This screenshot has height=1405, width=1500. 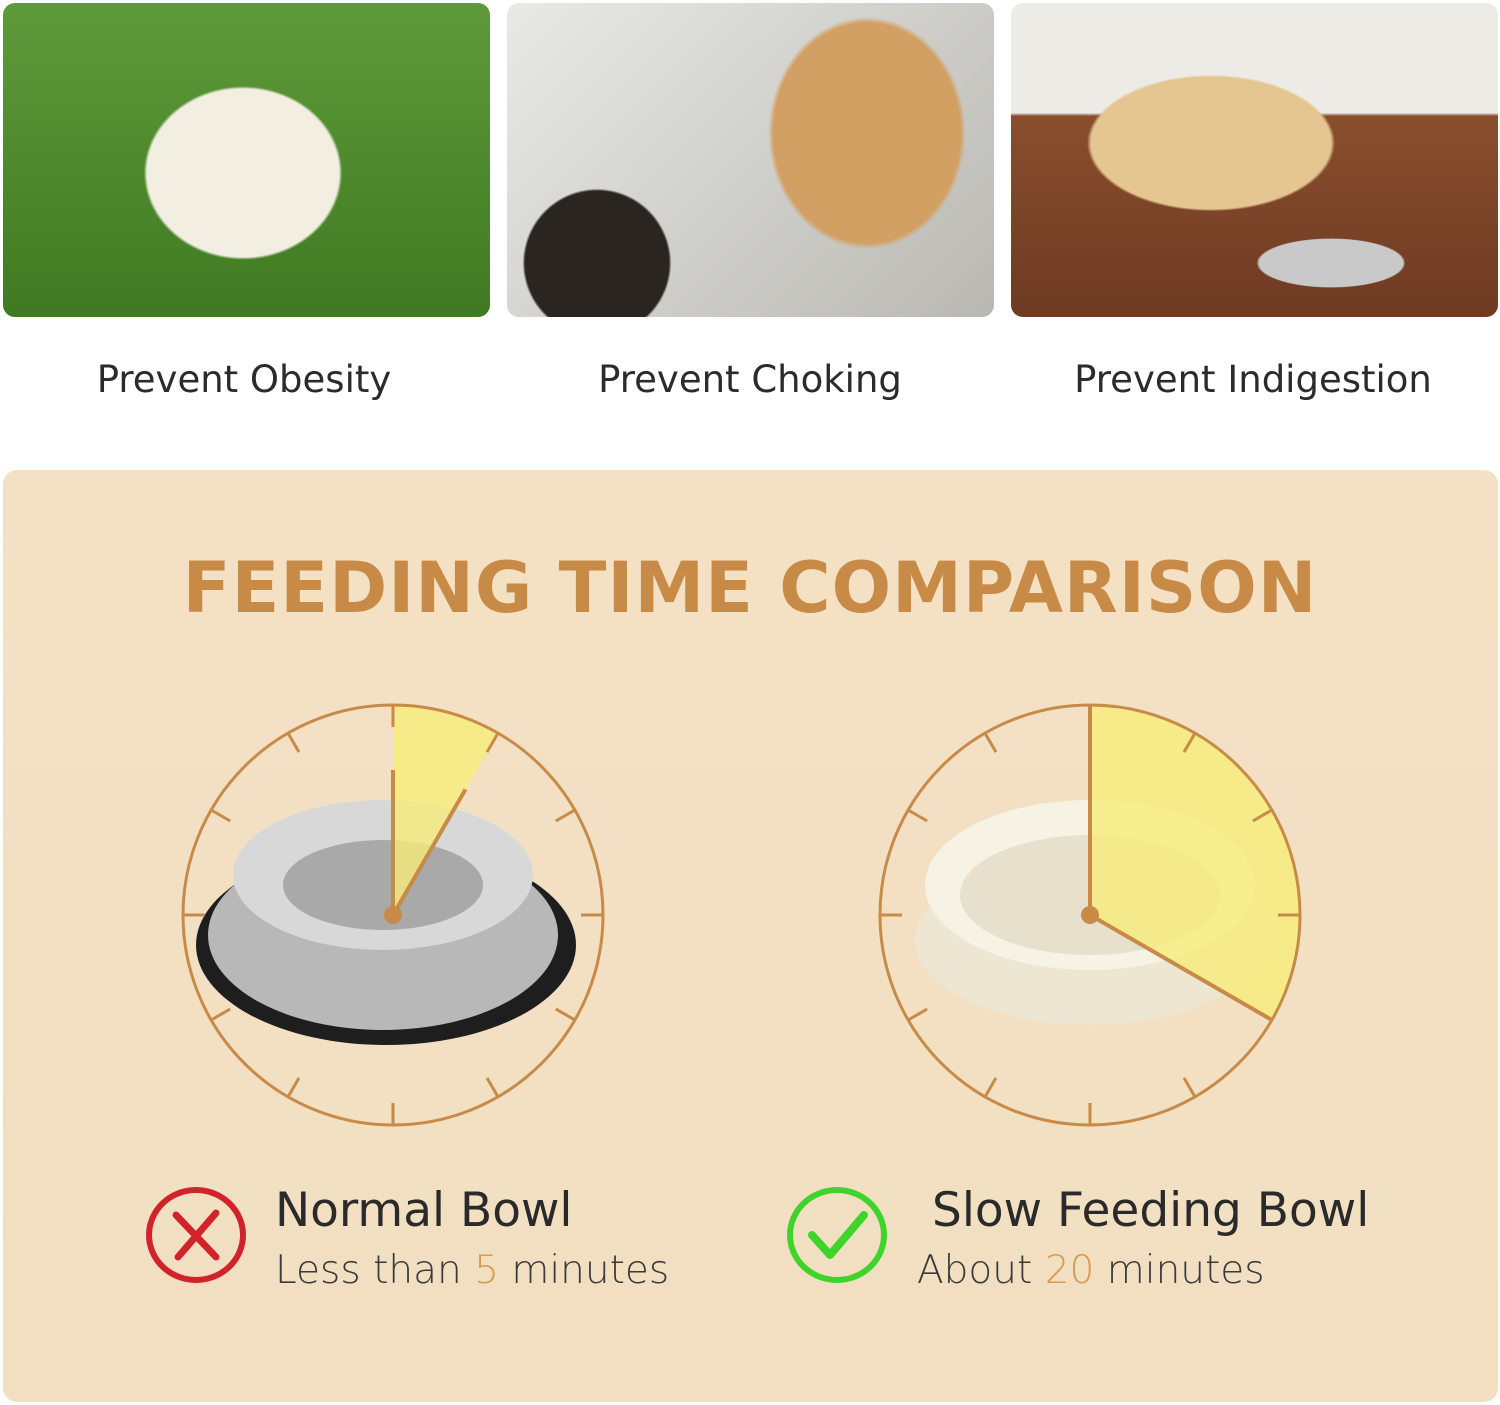 What do you see at coordinates (837, 1235) in the screenshot?
I see `check-circle-icon` at bounding box center [837, 1235].